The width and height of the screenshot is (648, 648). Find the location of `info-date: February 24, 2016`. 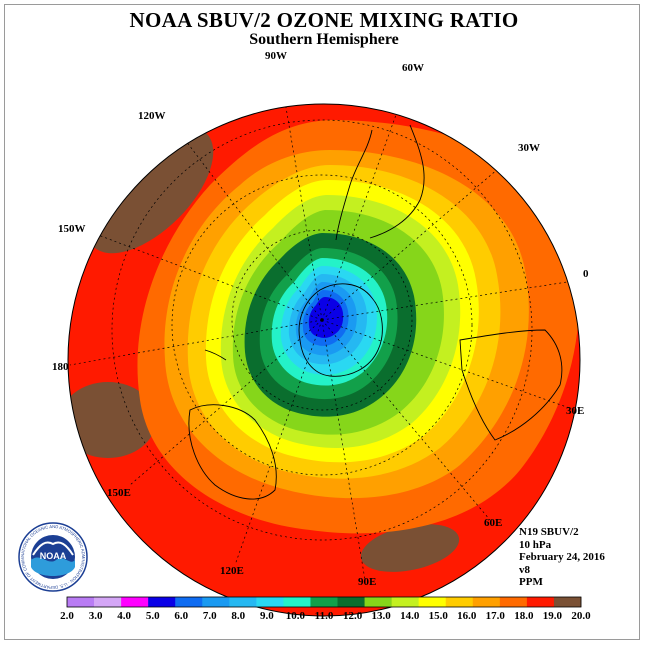

info-date: February 24, 2016 is located at coordinates (562, 557).